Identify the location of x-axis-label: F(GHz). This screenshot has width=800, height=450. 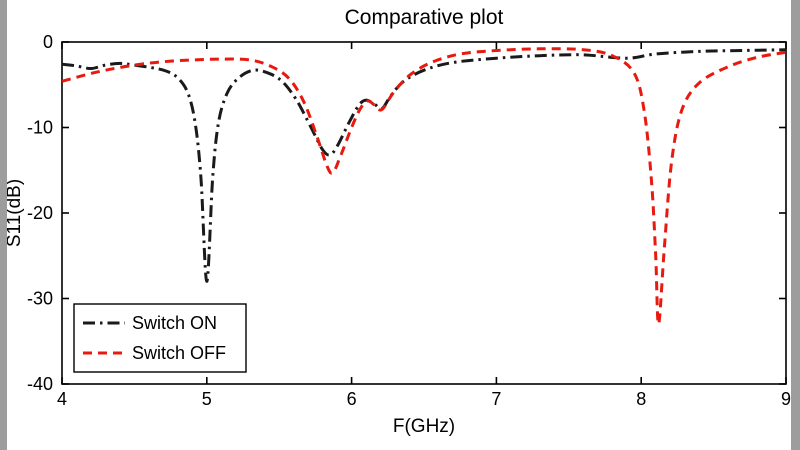
(424, 426).